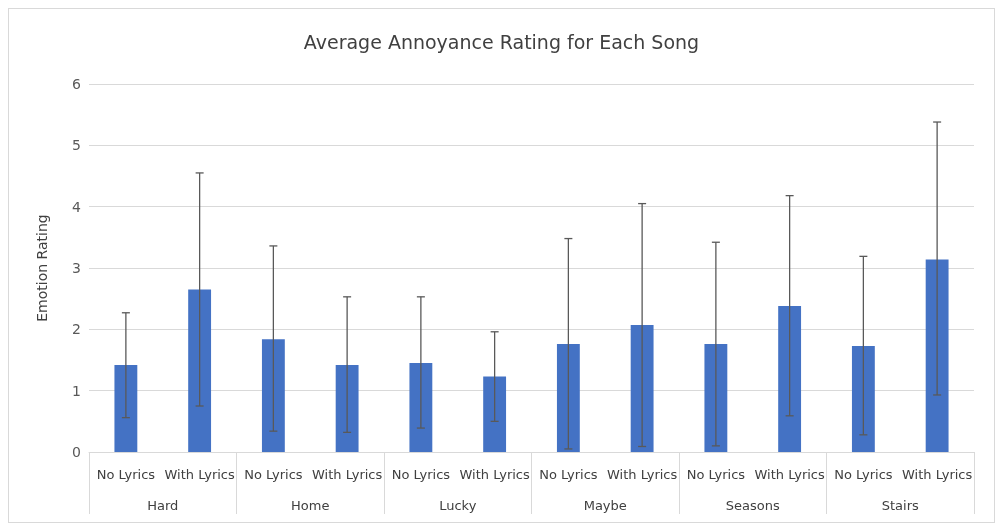 The width and height of the screenshot is (1003, 531). What do you see at coordinates (310, 505) in the screenshot?
I see `text: Home` at bounding box center [310, 505].